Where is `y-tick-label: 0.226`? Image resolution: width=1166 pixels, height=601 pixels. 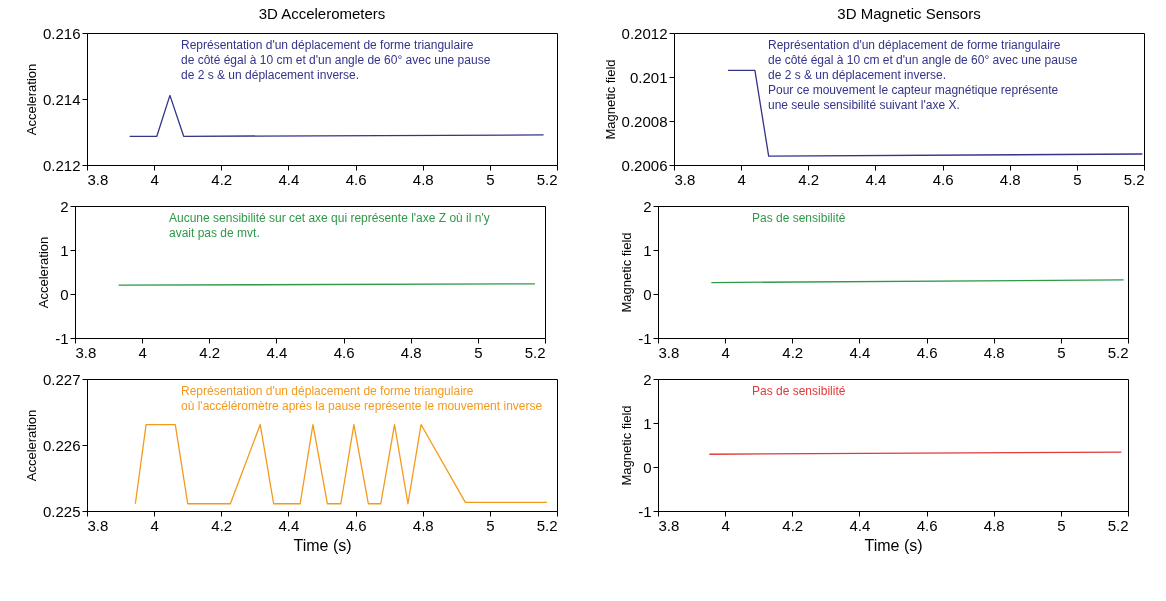 y-tick-label: 0.226 is located at coordinates (61, 445).